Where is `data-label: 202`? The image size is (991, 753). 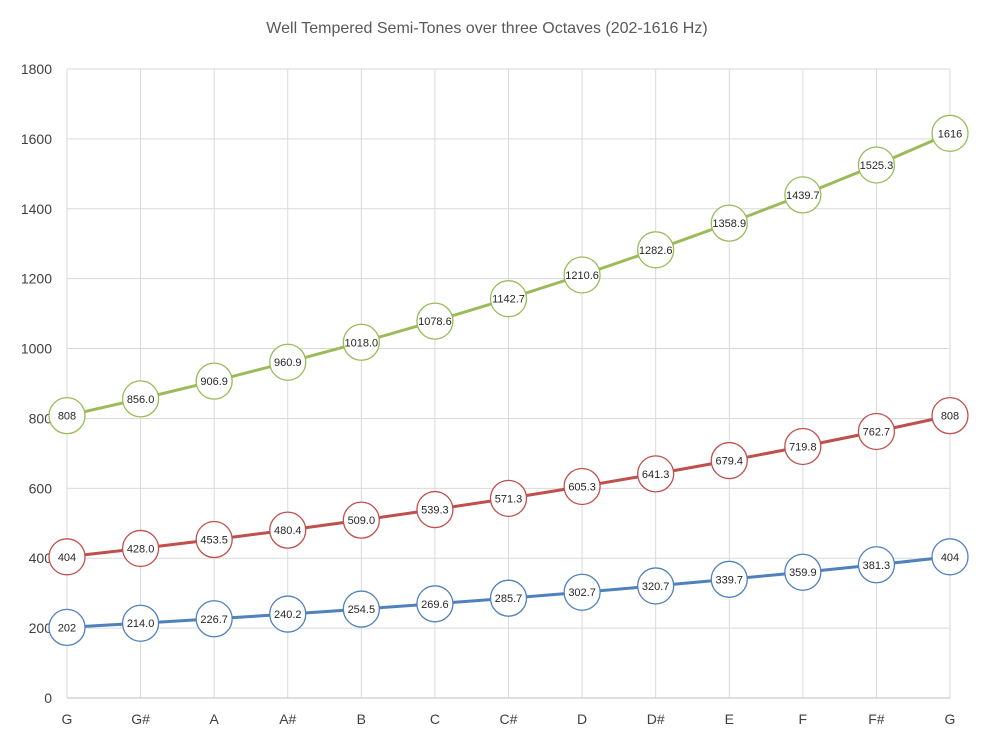 data-label: 202 is located at coordinates (67, 628).